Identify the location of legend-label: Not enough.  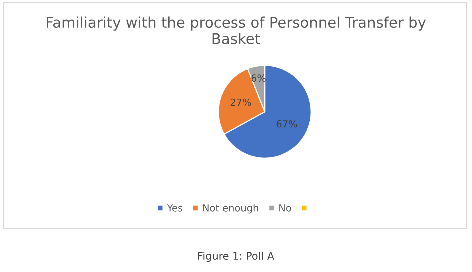
(230, 209).